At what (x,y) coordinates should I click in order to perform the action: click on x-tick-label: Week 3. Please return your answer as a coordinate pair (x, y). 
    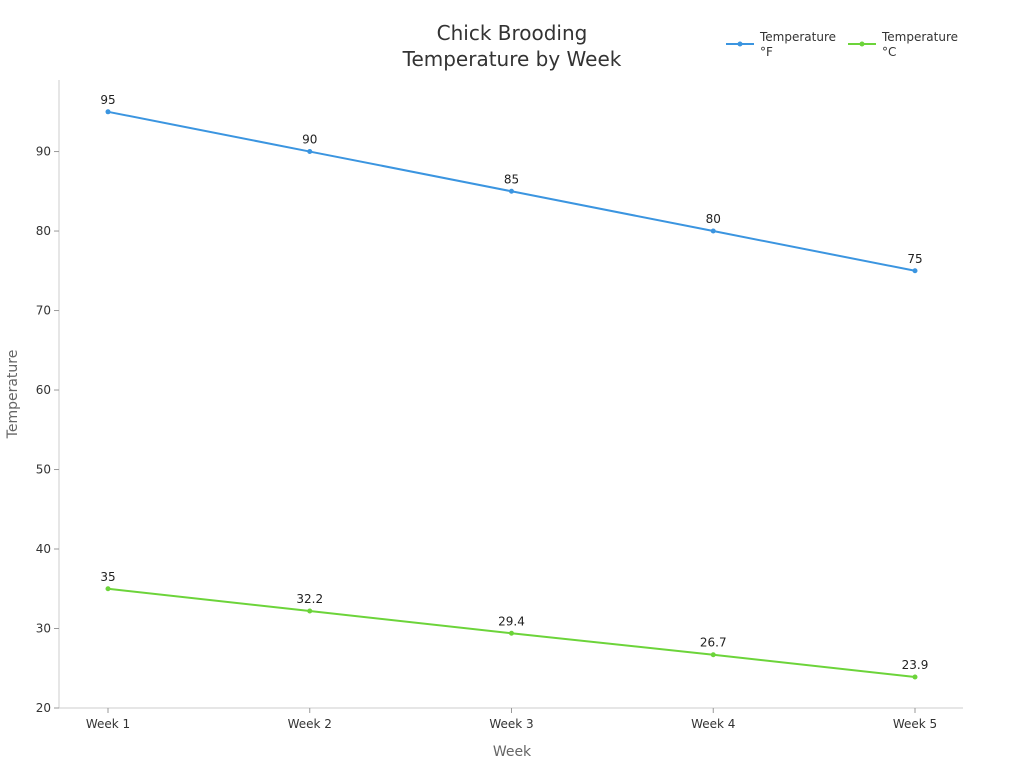
    Looking at the image, I should click on (511, 724).